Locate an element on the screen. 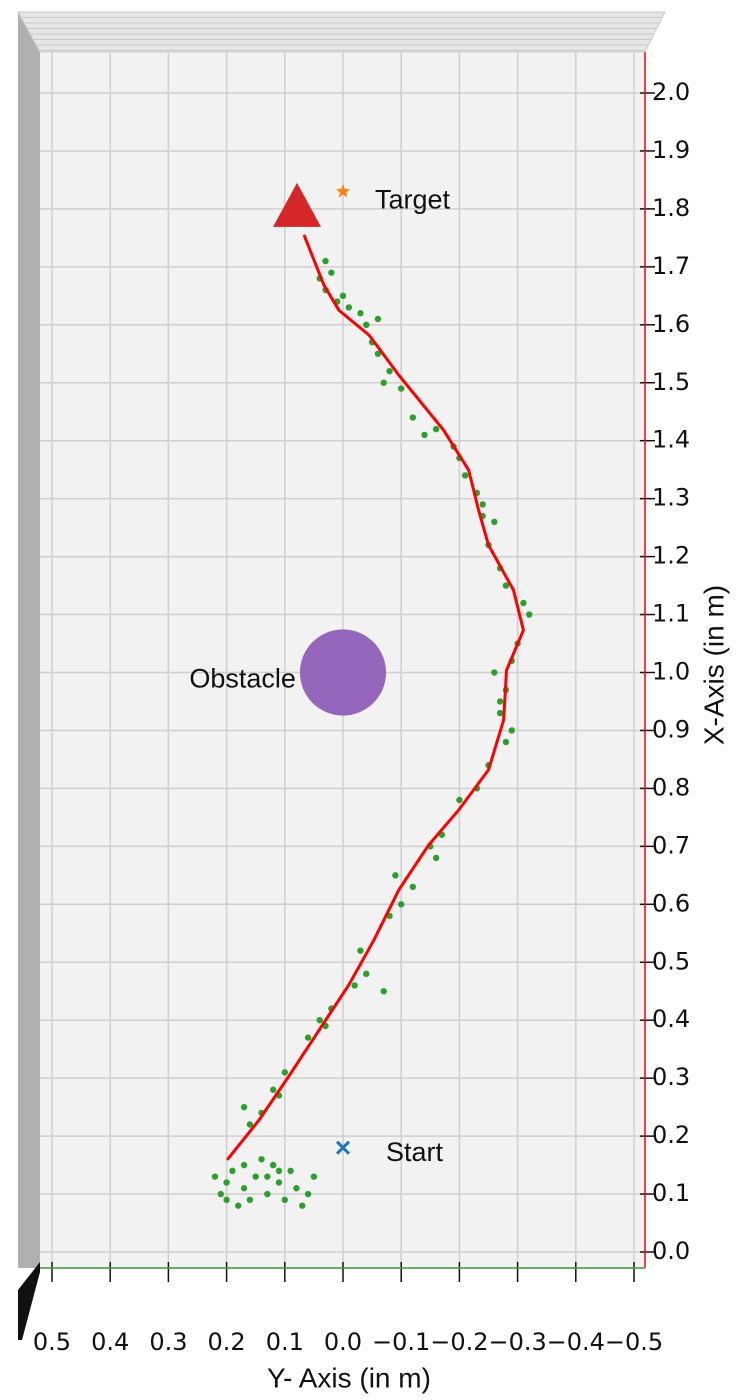 The height and width of the screenshot is (1400, 742). obstacle is located at coordinates (343, 672).